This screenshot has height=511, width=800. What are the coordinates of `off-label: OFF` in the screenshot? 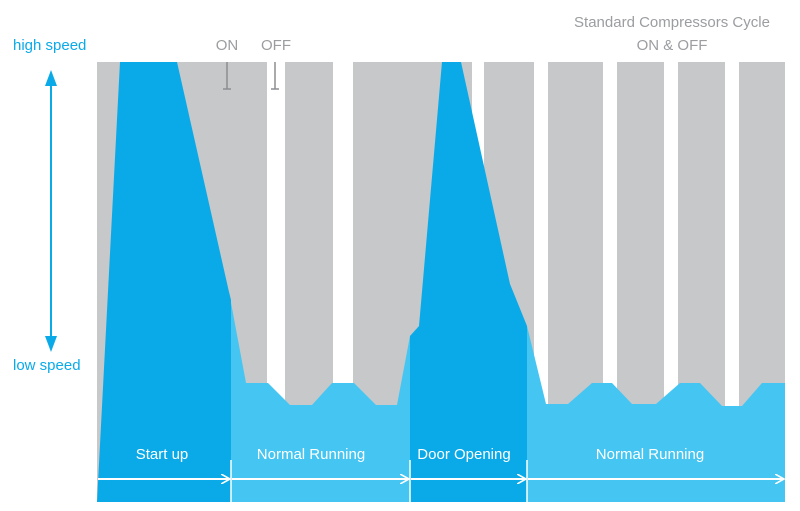 It's located at (276, 45).